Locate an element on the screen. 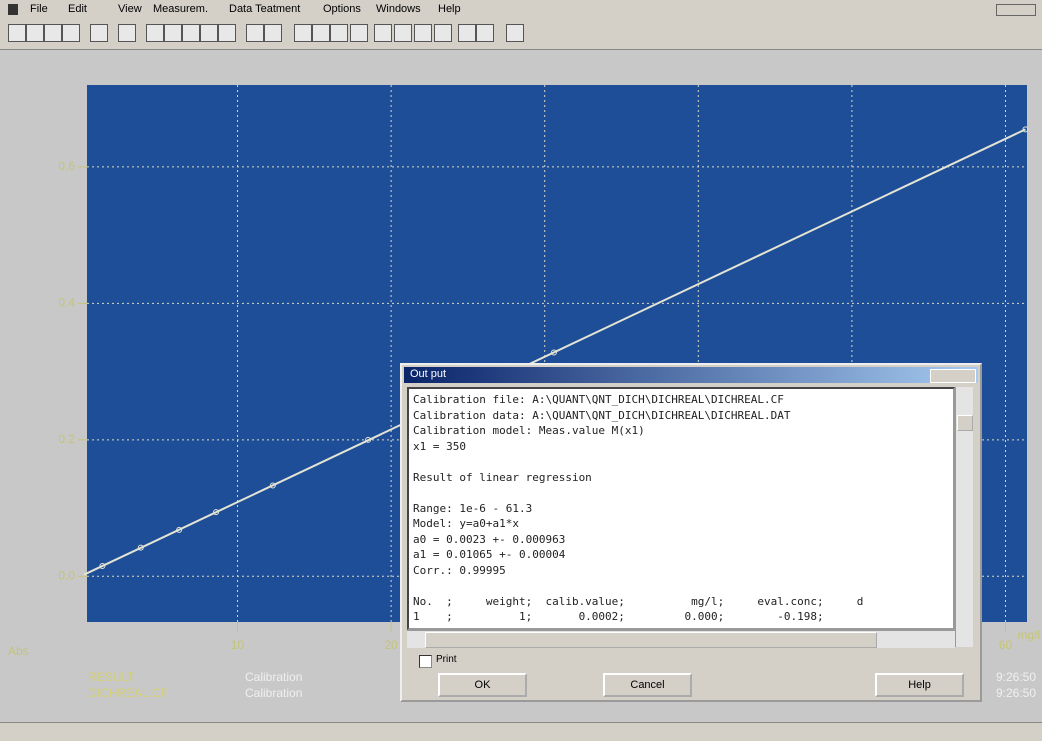 This screenshot has height=741, width=1042. dialog-controls is located at coordinates (953, 376).